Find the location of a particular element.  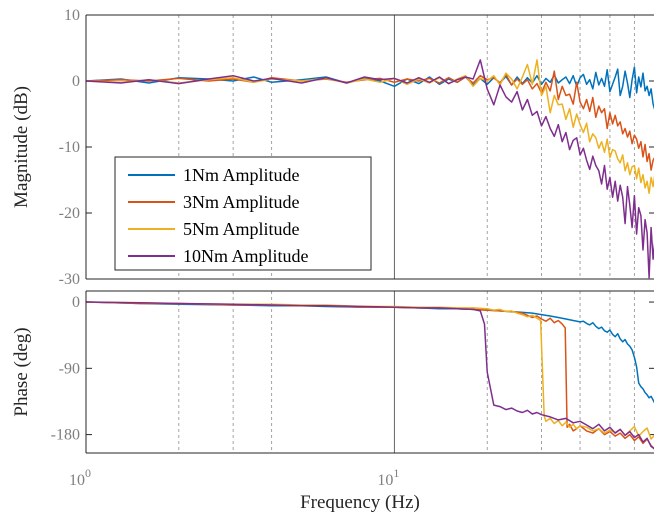

legend-label-4: 10Nm Amplitude is located at coordinates (246, 256).